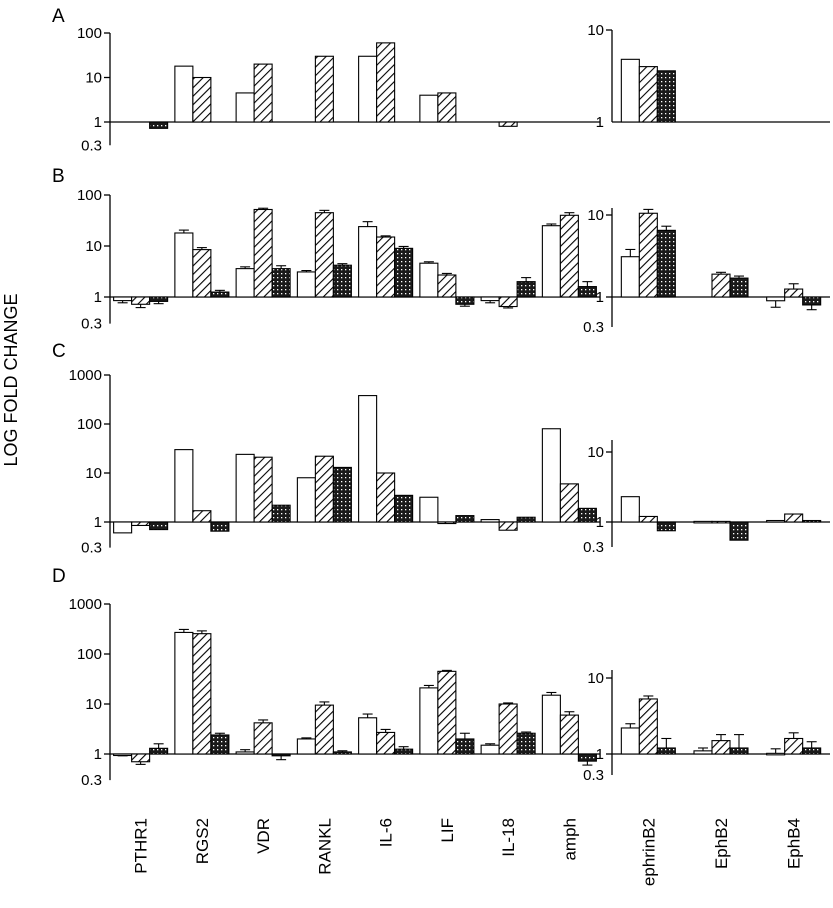 Image resolution: width=833 pixels, height=908 pixels. What do you see at coordinates (342, 753) in the screenshot?
I see `panel-d-left-bar-rankl-dotted` at bounding box center [342, 753].